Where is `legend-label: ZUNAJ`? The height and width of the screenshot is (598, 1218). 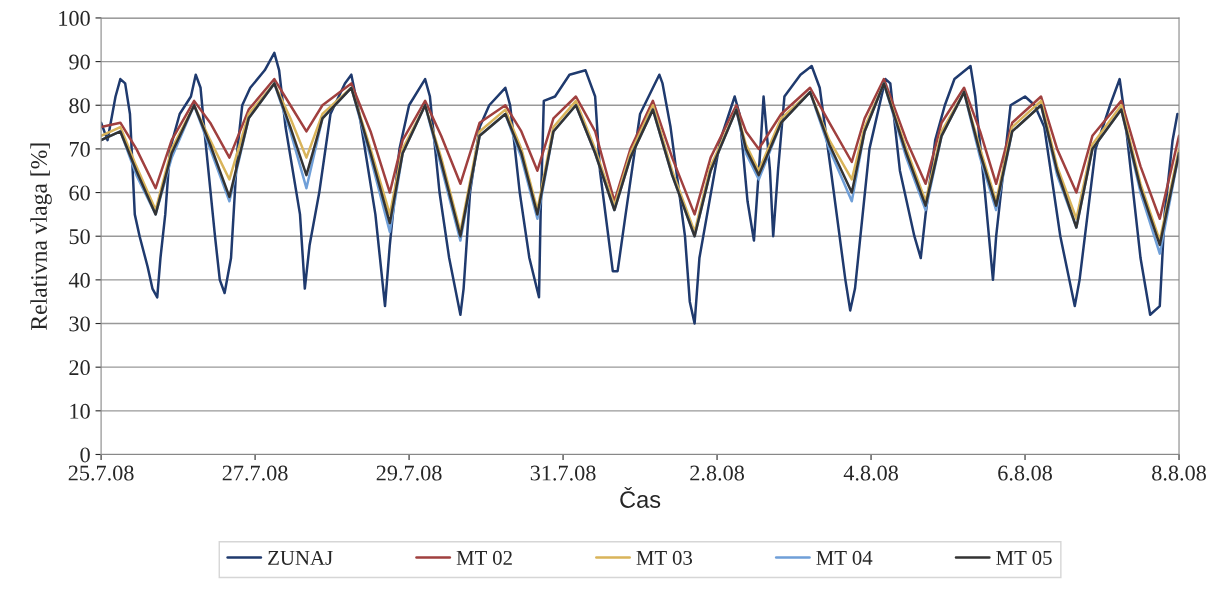
legend-label: ZUNAJ is located at coordinates (300, 557).